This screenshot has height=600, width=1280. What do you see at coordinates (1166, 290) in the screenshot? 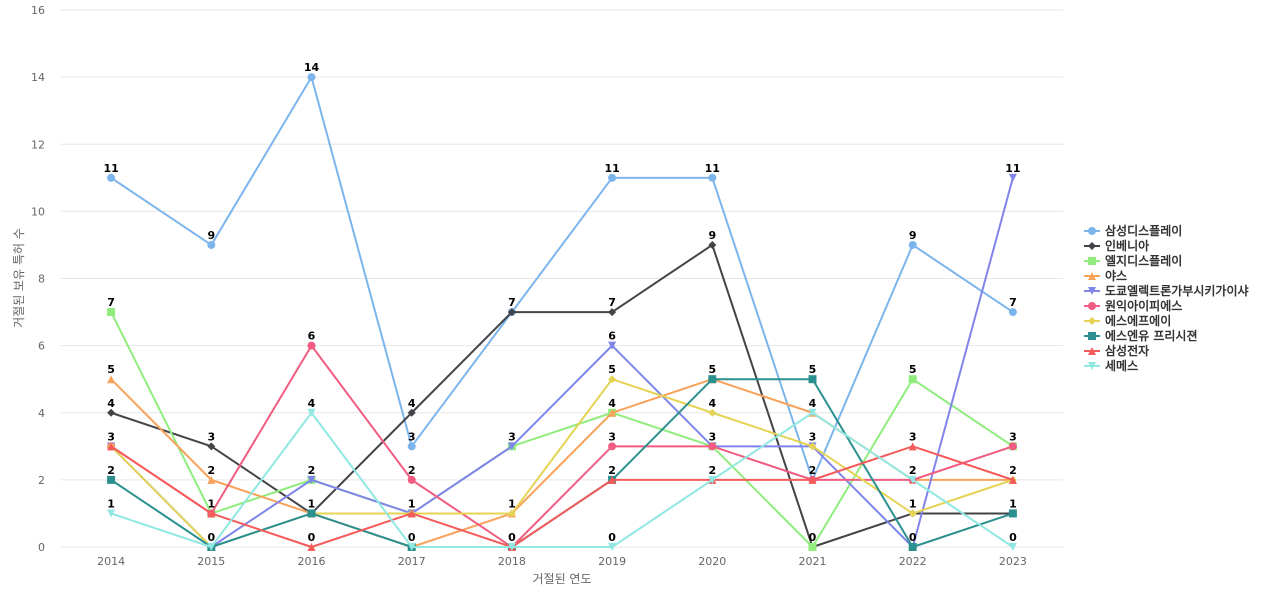
I see `legend-item: 도쿄엘렉트론가부시키가이샤` at bounding box center [1166, 290].